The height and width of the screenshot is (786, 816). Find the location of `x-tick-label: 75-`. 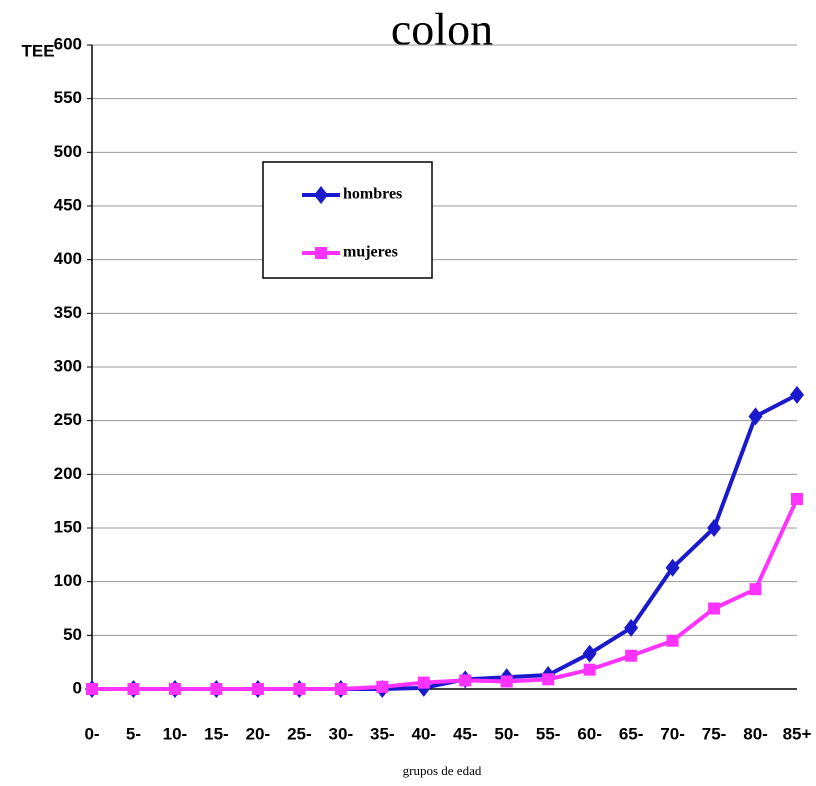

x-tick-label: 75- is located at coordinates (714, 733).